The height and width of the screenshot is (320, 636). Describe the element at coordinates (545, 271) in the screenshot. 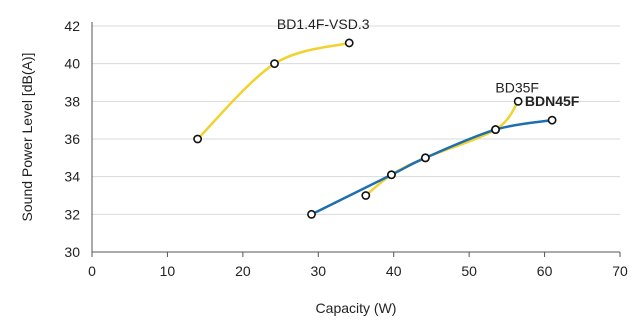

I see `x-tick-label: 60` at that location.